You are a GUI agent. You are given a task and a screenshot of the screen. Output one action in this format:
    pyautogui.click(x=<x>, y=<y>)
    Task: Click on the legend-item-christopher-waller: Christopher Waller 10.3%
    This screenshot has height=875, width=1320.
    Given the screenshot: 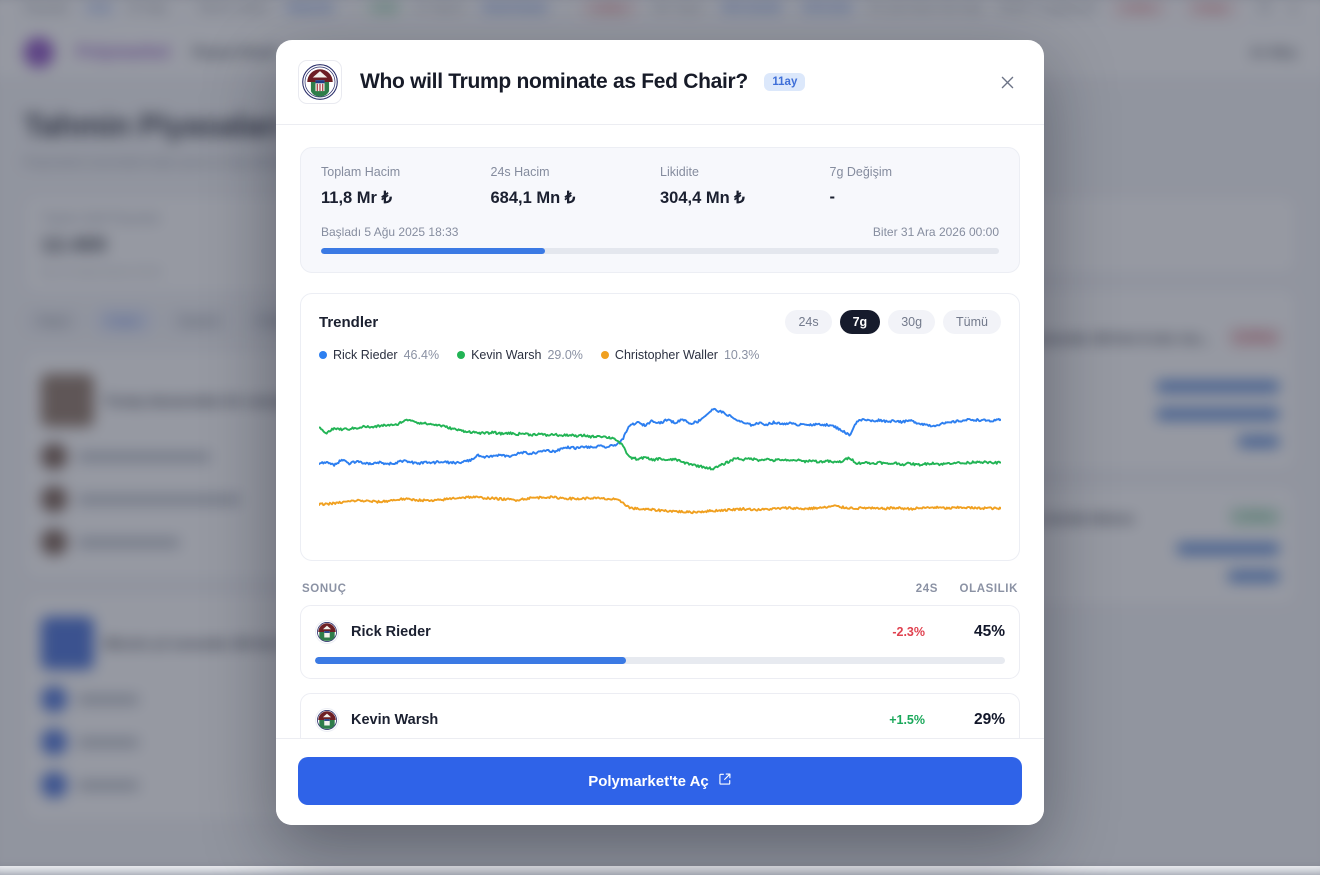 What is the action you would take?
    pyautogui.click(x=680, y=355)
    